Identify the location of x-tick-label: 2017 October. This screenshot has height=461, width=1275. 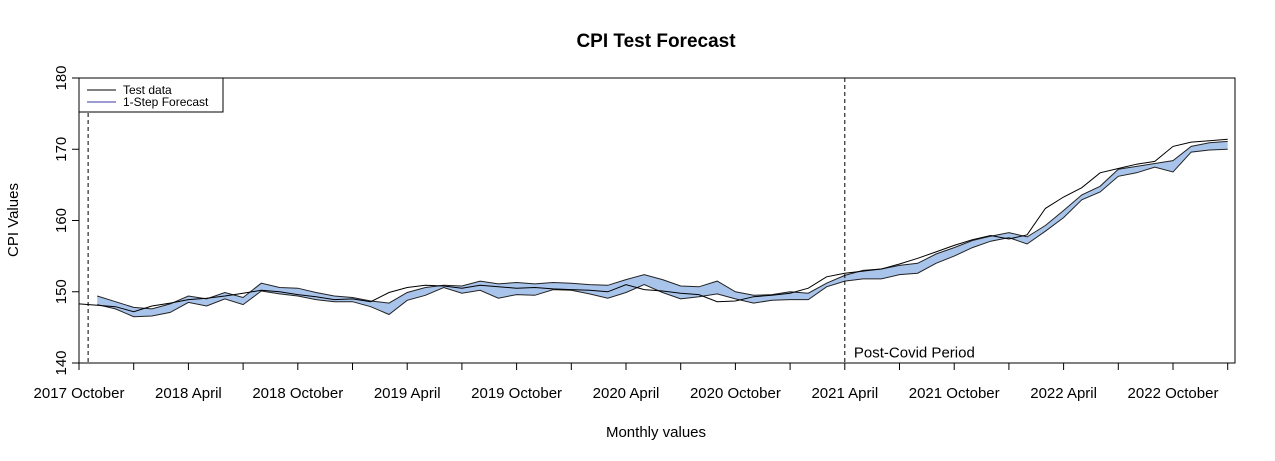
(79, 393).